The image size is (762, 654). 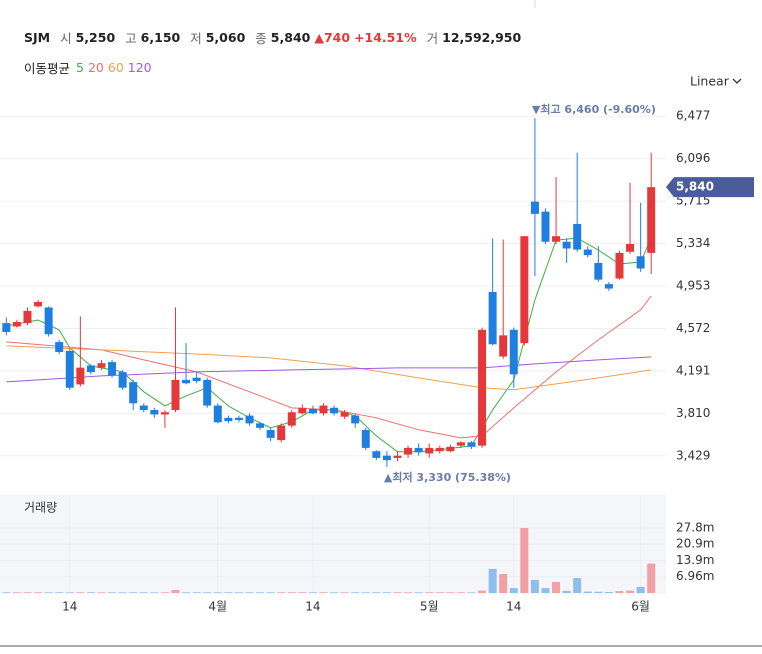 I want to click on label: 종, so click(x=261, y=38).